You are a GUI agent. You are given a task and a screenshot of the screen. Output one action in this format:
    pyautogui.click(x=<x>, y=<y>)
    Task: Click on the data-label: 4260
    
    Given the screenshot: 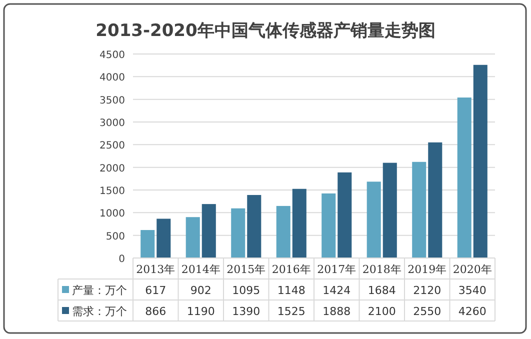 What is the action you would take?
    pyautogui.click(x=472, y=311)
    